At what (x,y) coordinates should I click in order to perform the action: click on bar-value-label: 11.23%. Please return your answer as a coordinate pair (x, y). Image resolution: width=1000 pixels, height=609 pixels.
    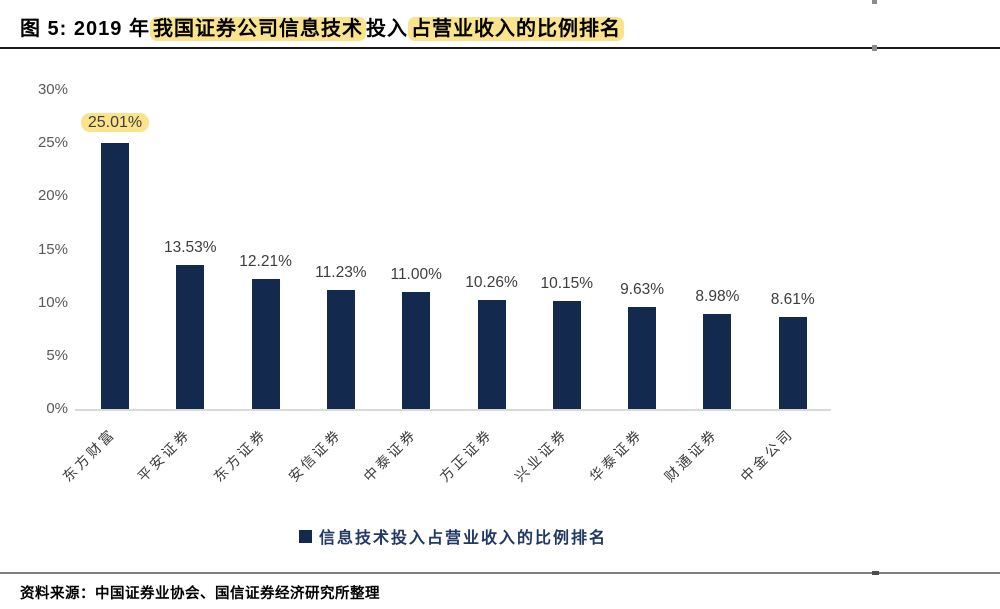
    Looking at the image, I should click on (341, 272).